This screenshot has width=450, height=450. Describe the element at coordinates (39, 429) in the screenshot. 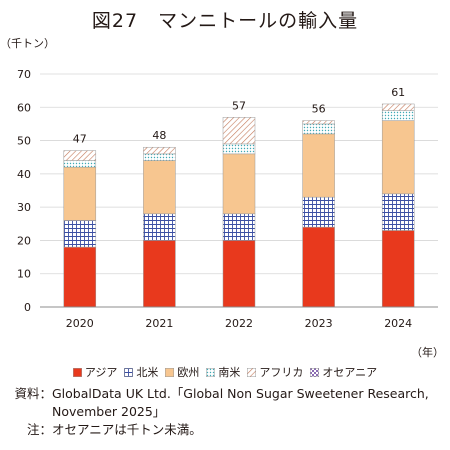

I see `footnote-label: 注：` at that location.